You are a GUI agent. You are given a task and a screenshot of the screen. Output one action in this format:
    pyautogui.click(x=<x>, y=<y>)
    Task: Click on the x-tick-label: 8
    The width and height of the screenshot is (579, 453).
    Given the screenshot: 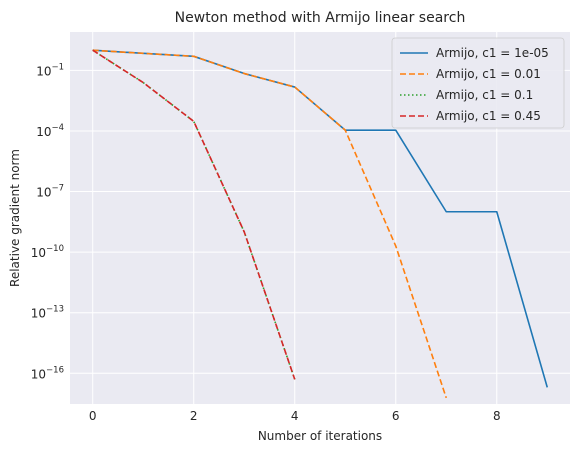 What is the action you would take?
    pyautogui.click(x=497, y=416)
    